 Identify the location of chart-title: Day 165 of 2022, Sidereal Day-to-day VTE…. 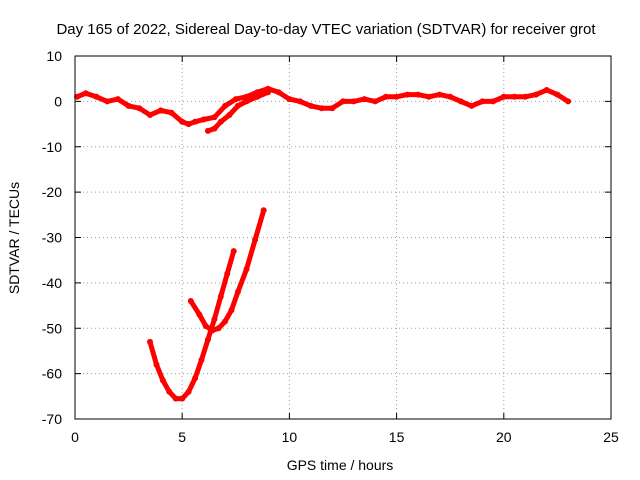
(326, 29).